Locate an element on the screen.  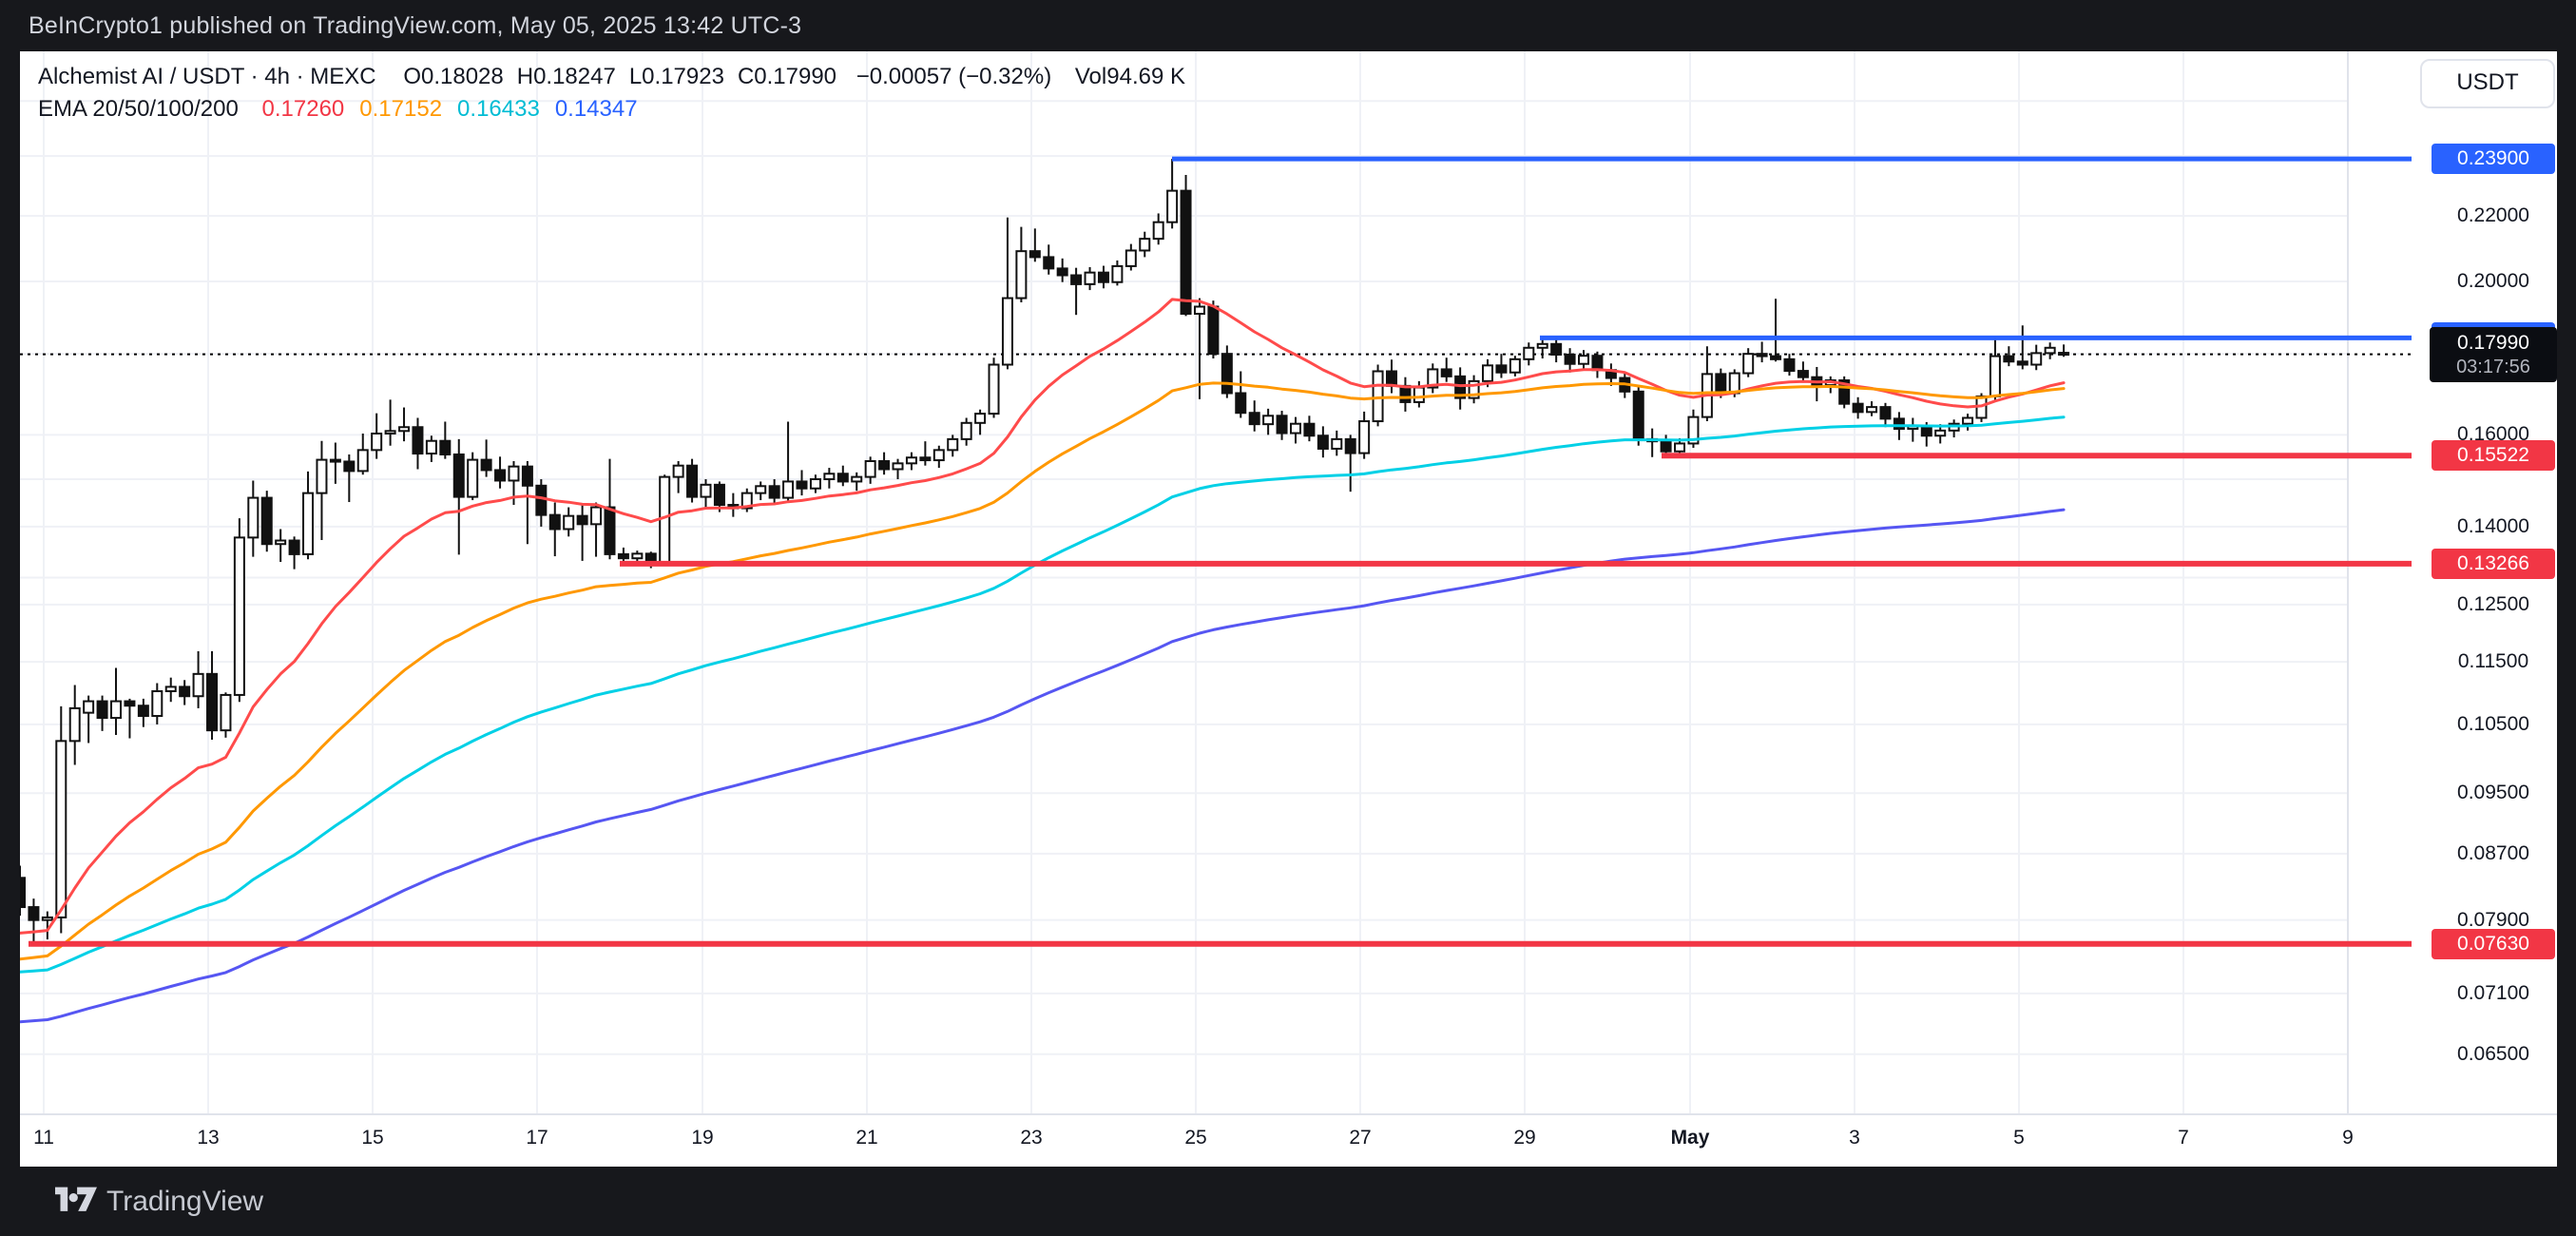
date-label: 25 is located at coordinates (1196, 1138).